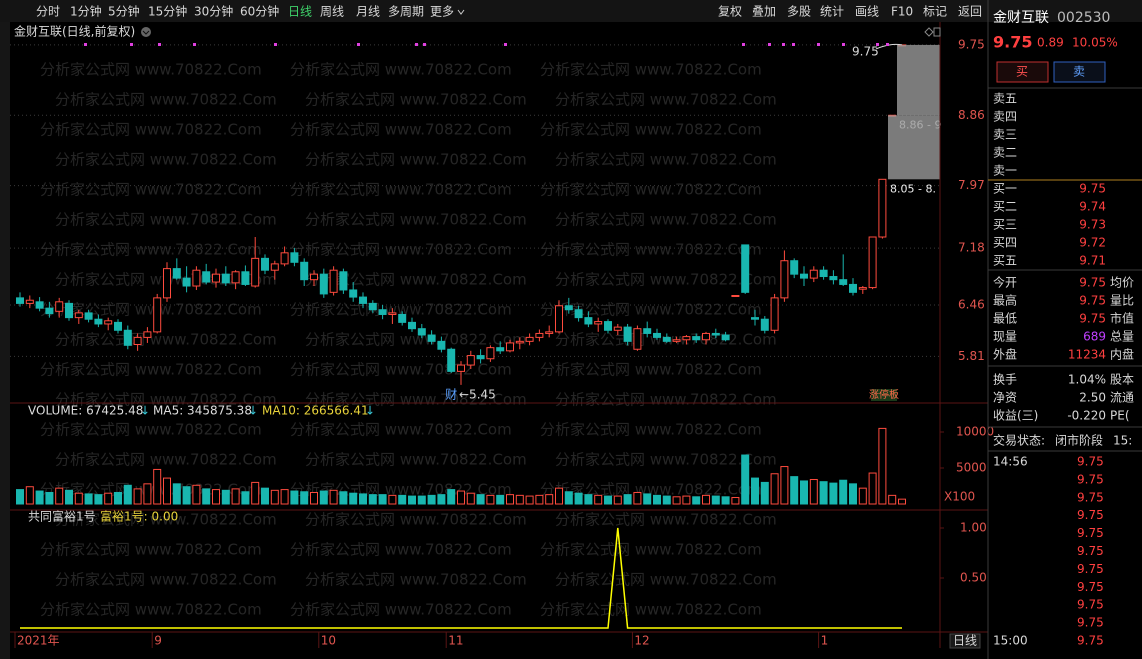  What do you see at coordinates (641, 641) in the screenshot?
I see `x-tick-label: 12` at bounding box center [641, 641].